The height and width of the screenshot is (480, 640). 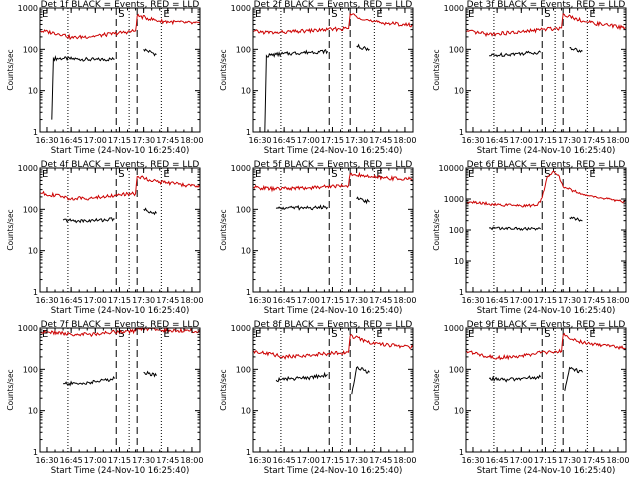 What do you see at coordinates (120, 165) in the screenshot?
I see `panel-title: Det 4f BLACK = Events, RED = LLD` at bounding box center [120, 165].